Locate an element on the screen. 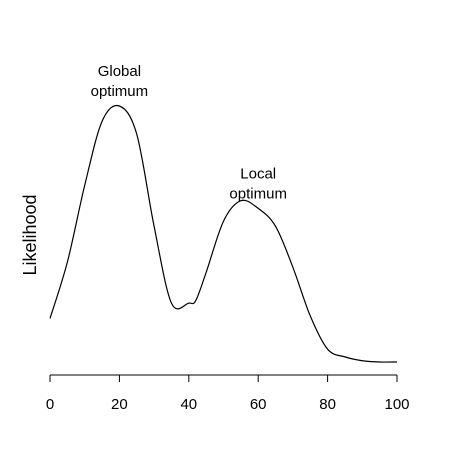 This screenshot has height=469, width=450. annotation-global-line: optimum is located at coordinates (120, 91).